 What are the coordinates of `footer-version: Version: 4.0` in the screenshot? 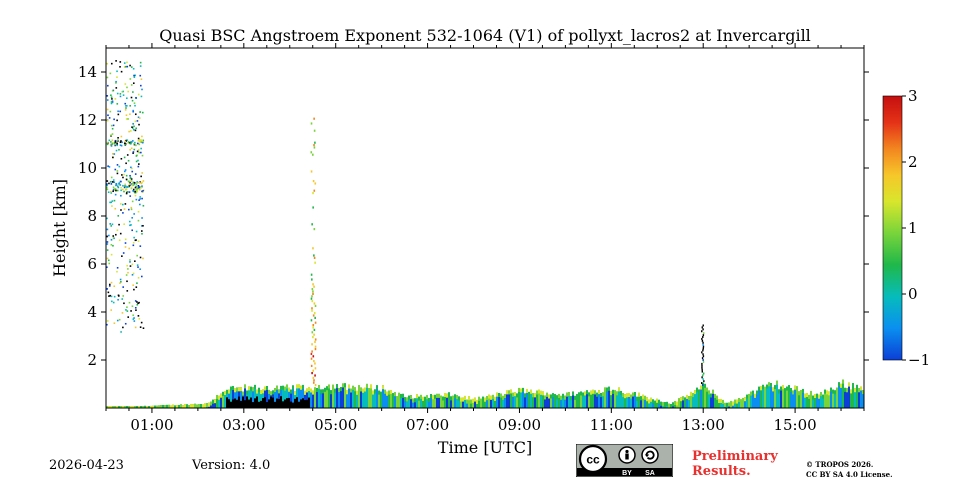 It's located at (231, 465).